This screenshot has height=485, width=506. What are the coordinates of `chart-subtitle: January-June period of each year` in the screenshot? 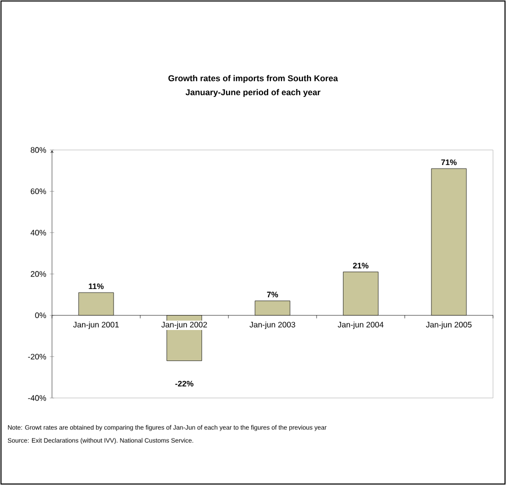 It's located at (253, 93).